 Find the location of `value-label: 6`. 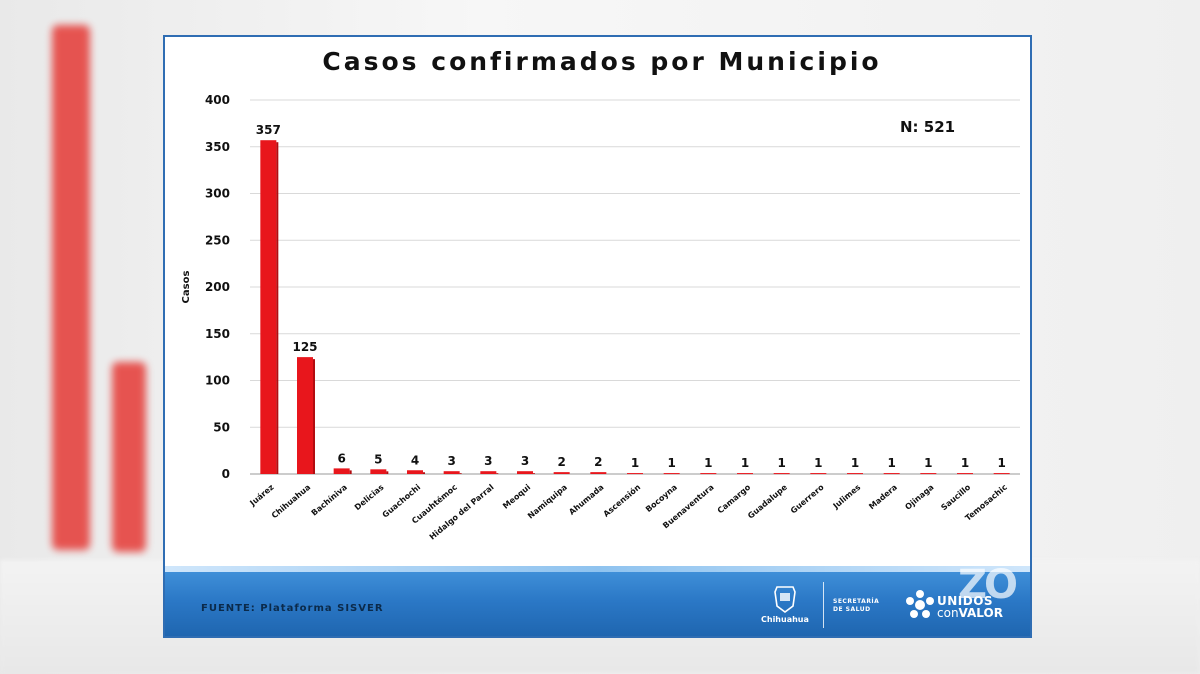

value-label: 6 is located at coordinates (341, 458).